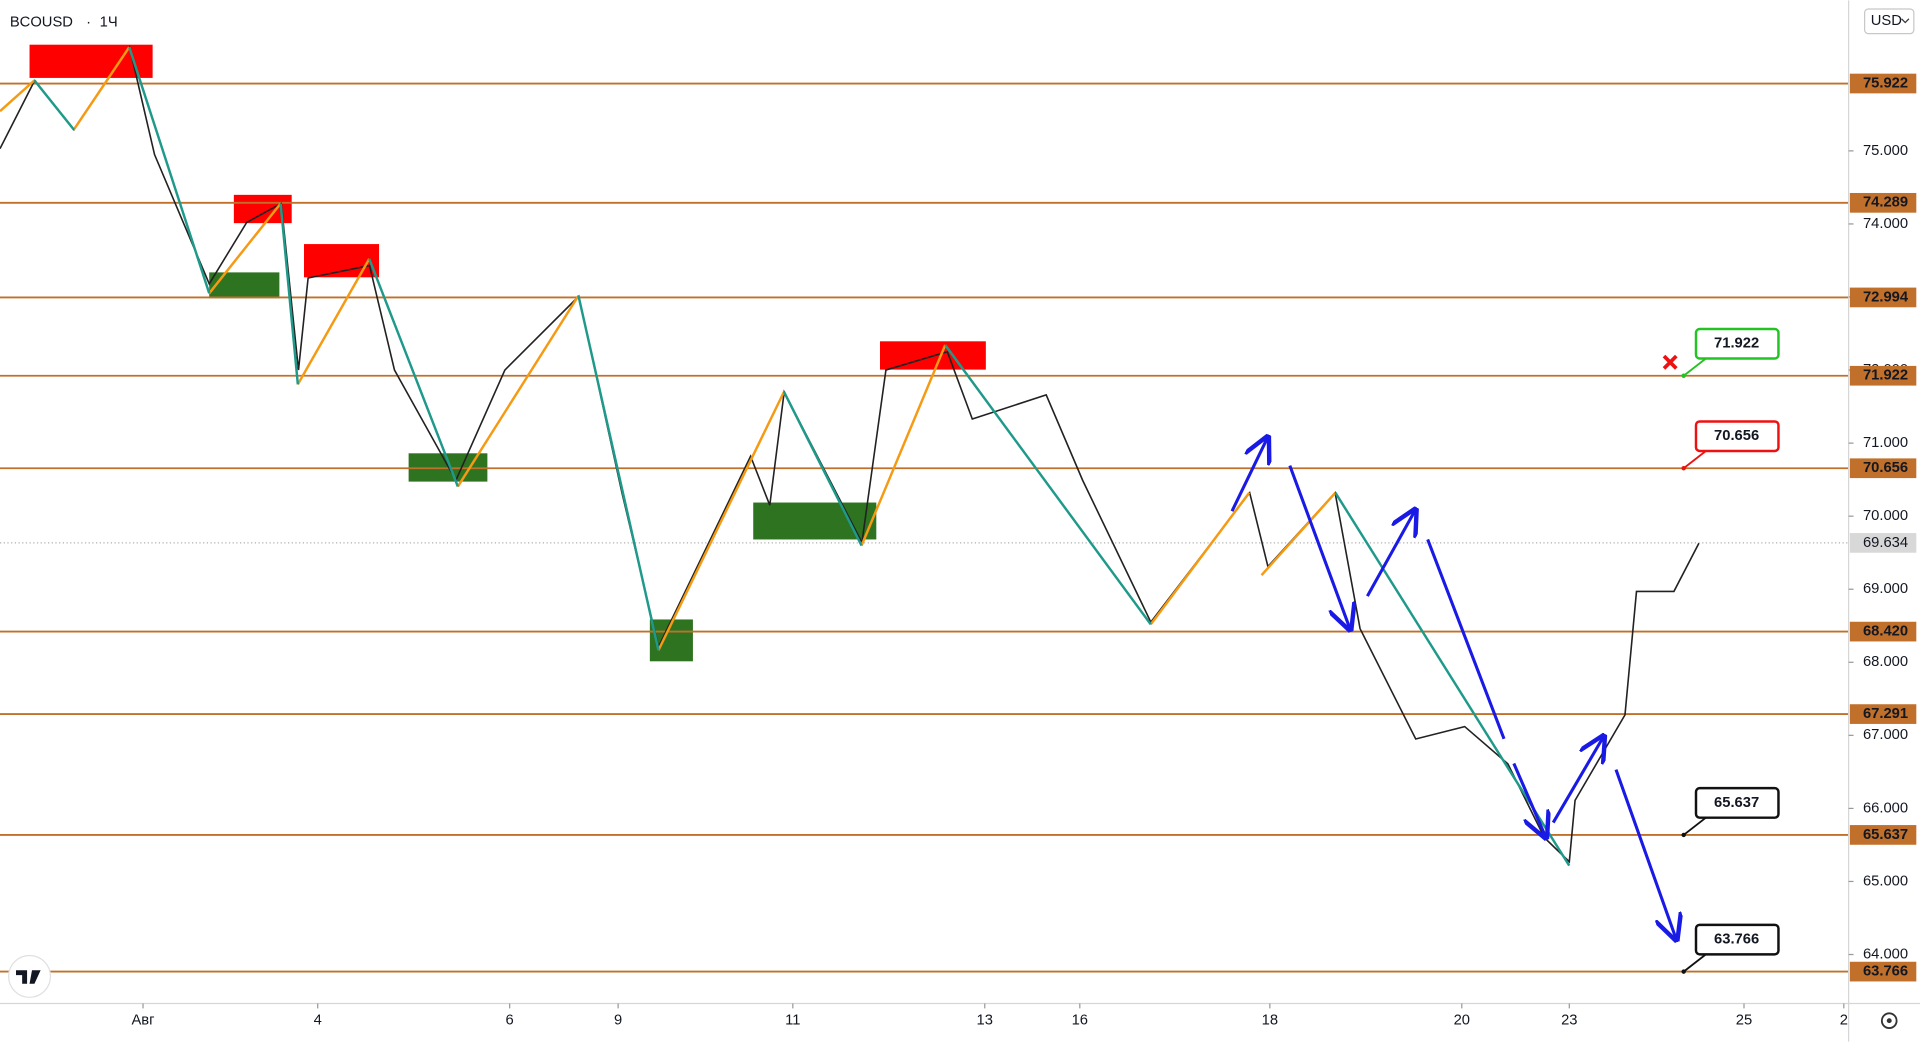  I want to click on y-tick-label: 70.000, so click(1885, 516).